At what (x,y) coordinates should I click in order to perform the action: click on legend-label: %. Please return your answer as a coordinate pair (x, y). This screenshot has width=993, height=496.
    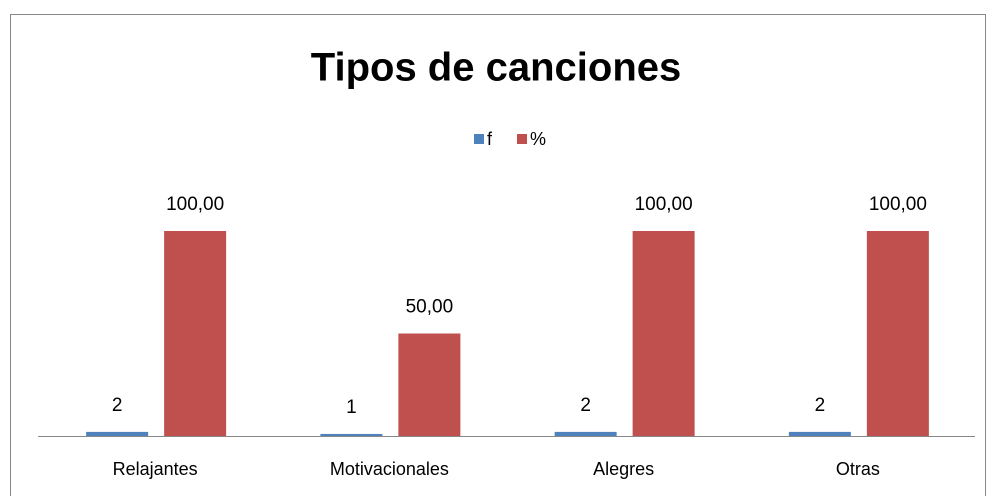
    Looking at the image, I should click on (538, 139).